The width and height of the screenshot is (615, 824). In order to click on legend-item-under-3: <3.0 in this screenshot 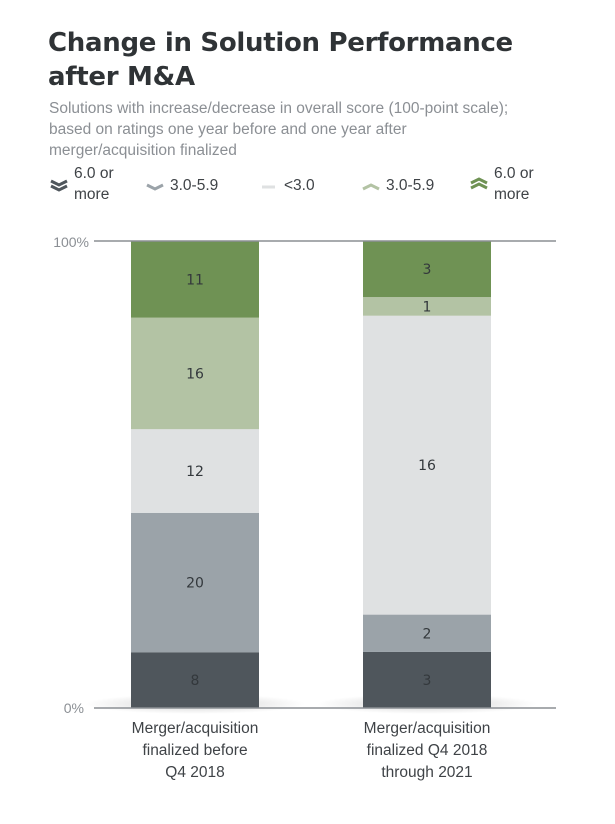, I will do `click(286, 185)`.